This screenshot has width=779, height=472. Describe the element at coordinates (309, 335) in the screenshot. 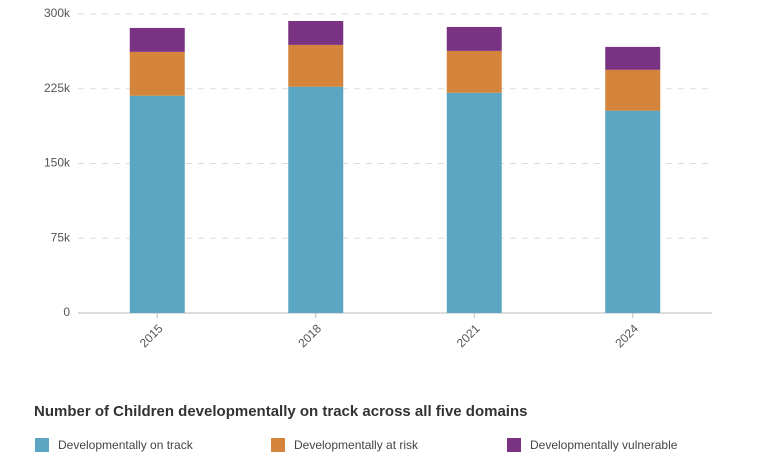

I see `x-tick-label: 2018` at that location.